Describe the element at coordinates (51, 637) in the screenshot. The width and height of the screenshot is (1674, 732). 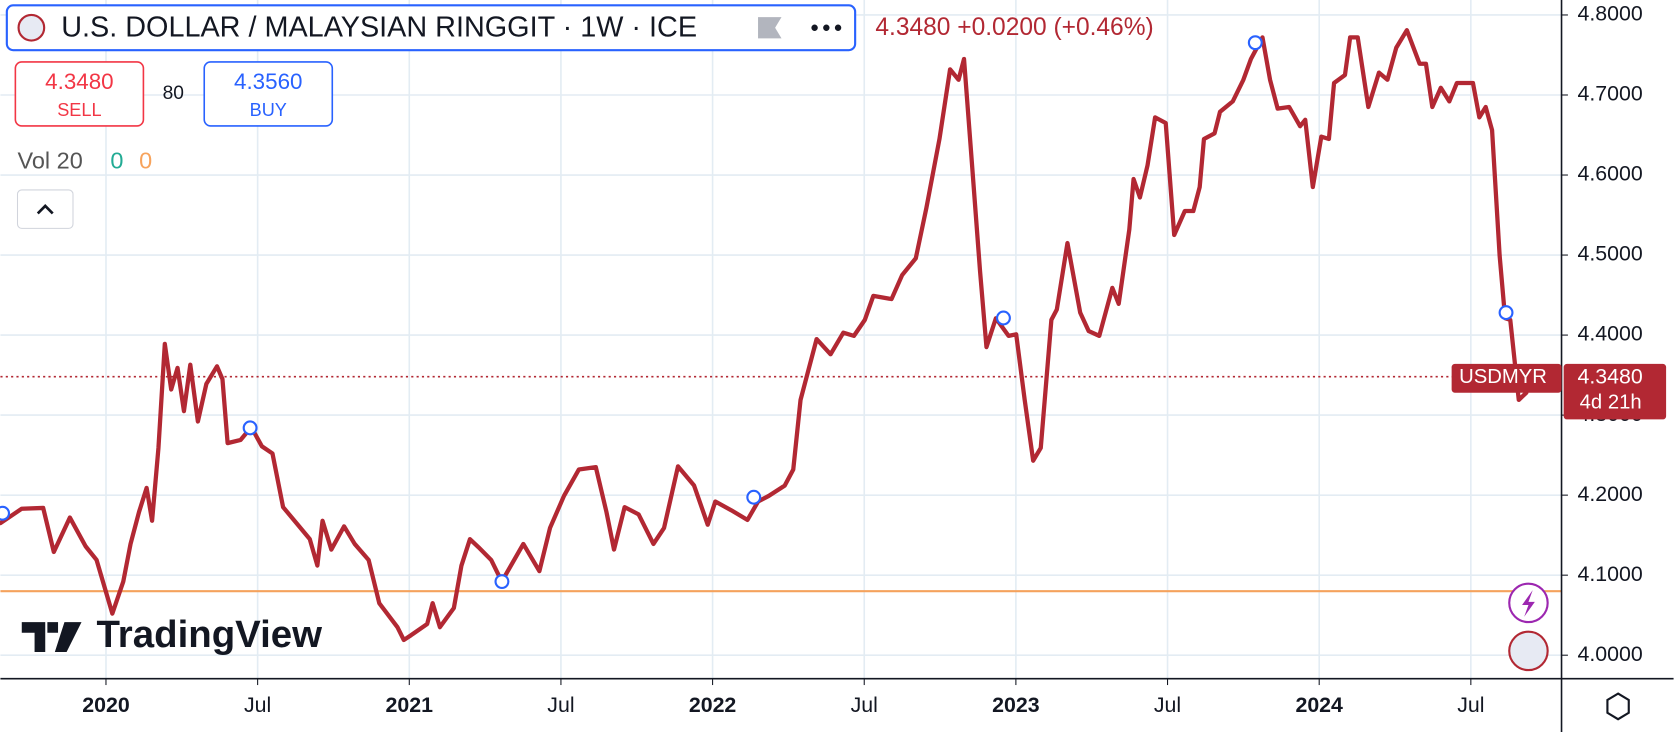
I see `logo-mark` at that location.